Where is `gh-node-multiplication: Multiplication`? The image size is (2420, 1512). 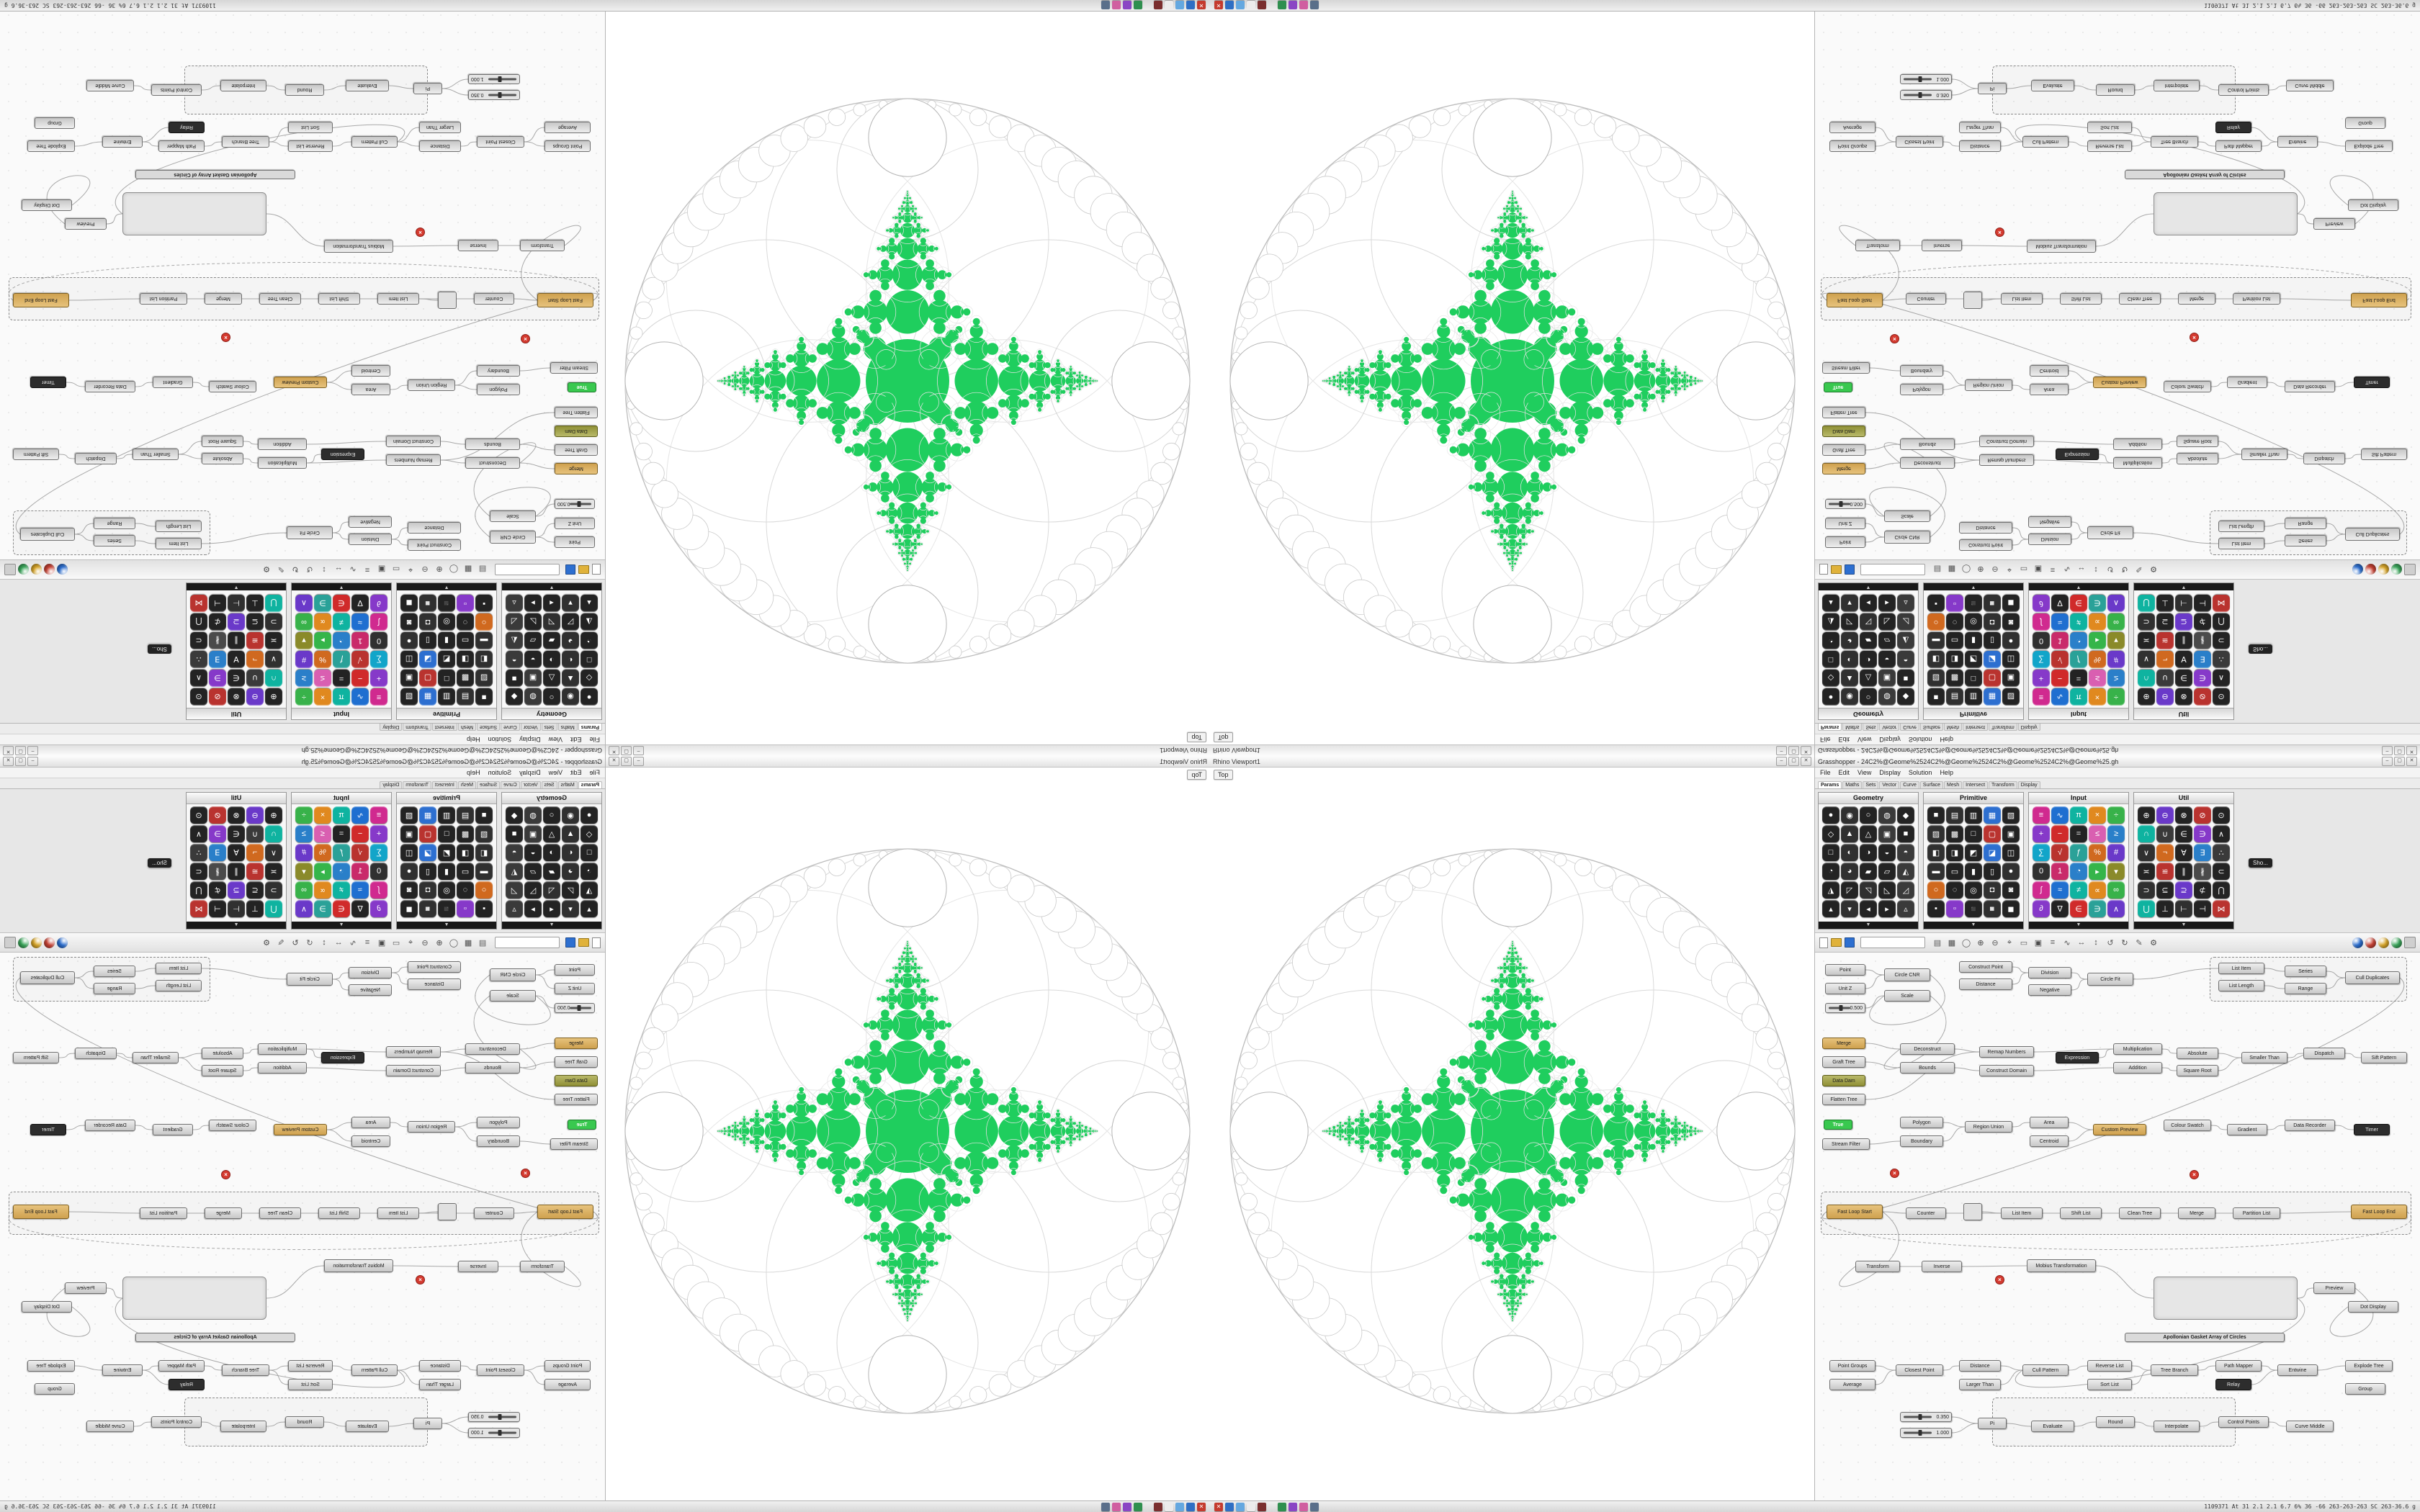 gh-node-multiplication: Multiplication is located at coordinates (2137, 463).